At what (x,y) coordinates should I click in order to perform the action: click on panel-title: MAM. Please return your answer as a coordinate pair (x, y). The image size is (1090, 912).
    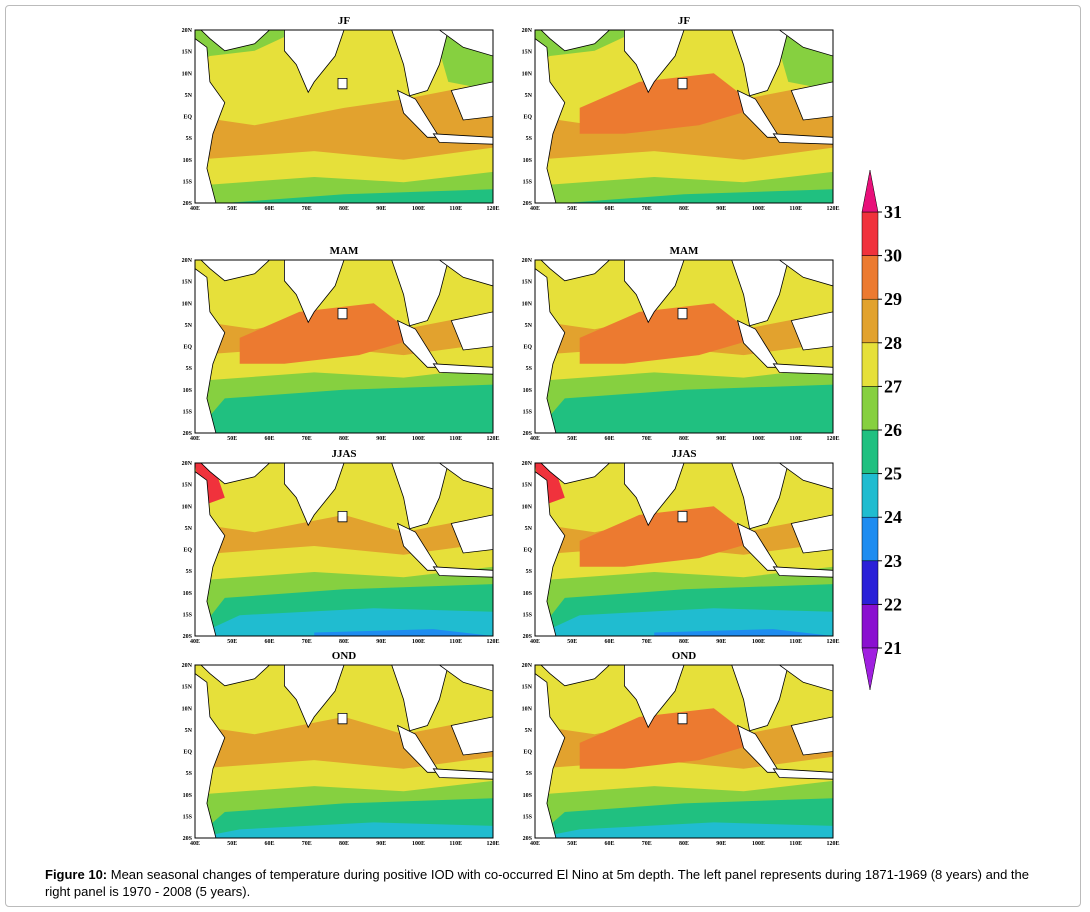
    Looking at the image, I should click on (344, 251).